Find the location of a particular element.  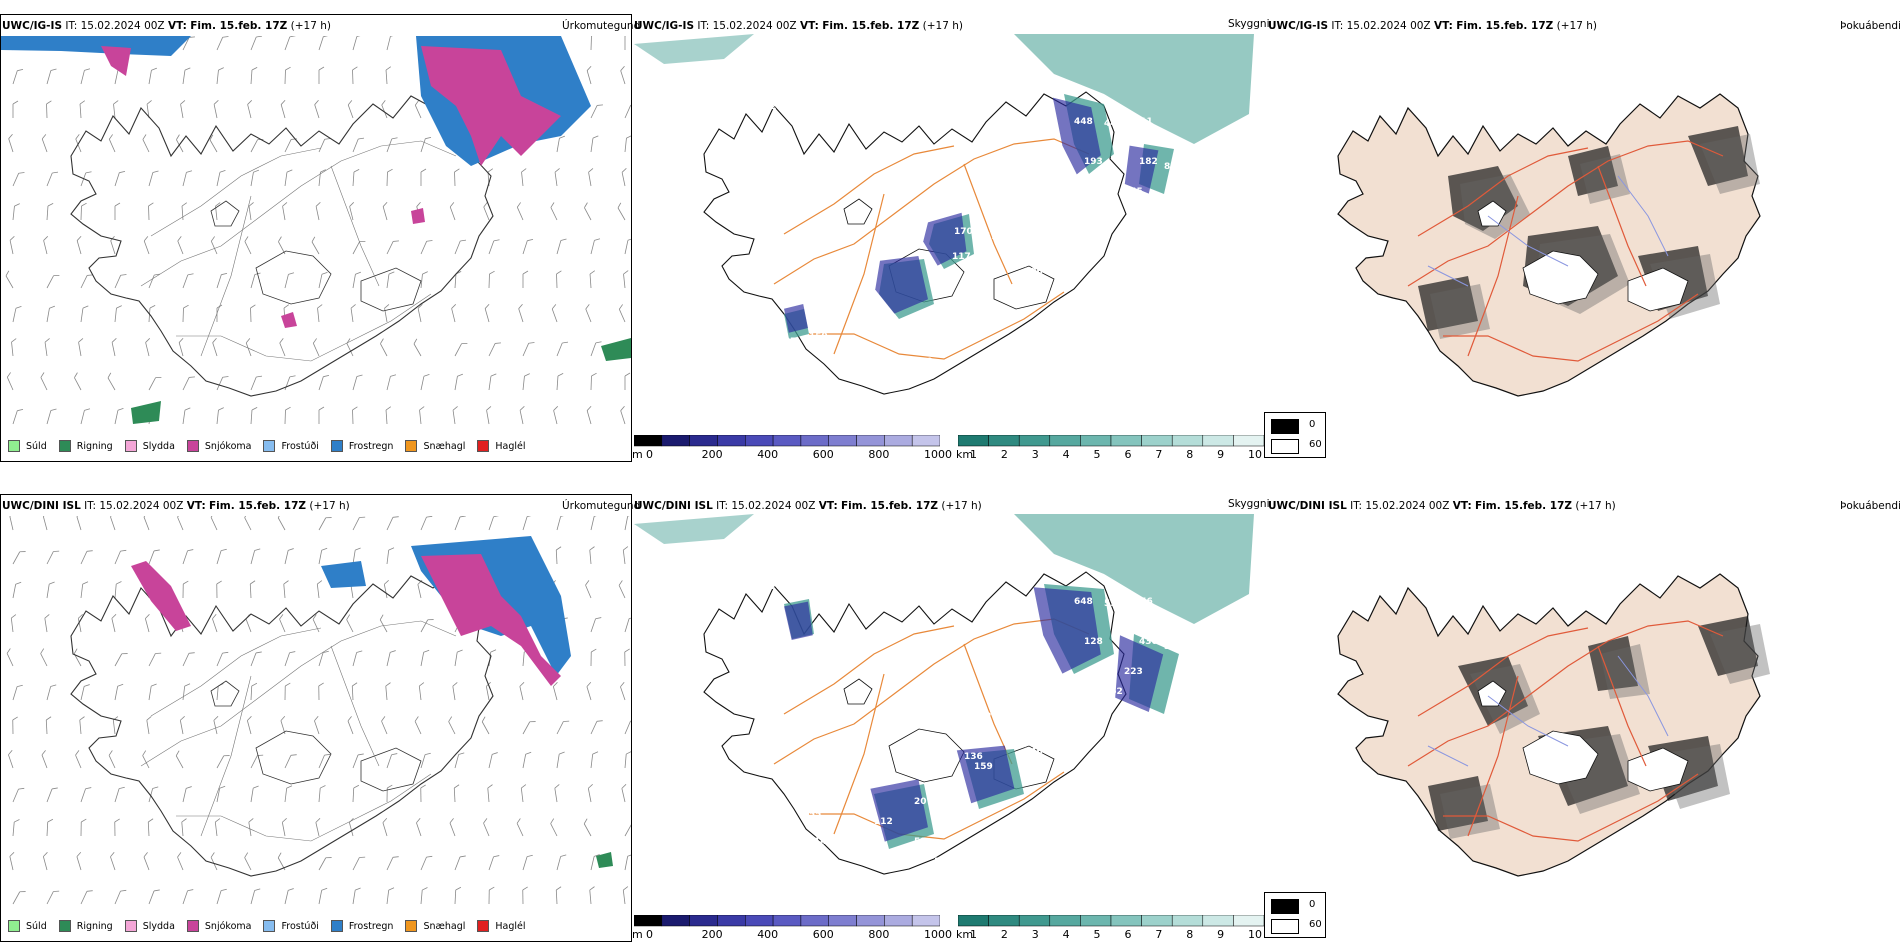

colorbar-segment is located at coordinates (703, 921).